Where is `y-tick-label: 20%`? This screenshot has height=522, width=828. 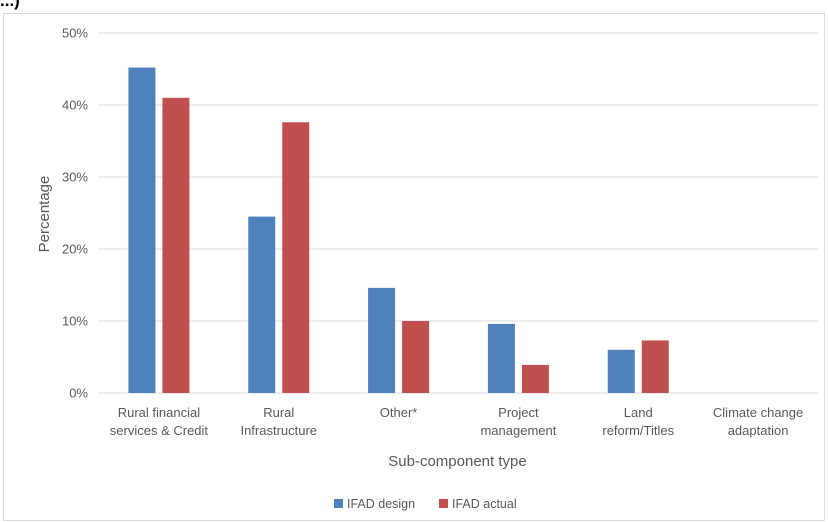 y-tick-label: 20% is located at coordinates (75, 249).